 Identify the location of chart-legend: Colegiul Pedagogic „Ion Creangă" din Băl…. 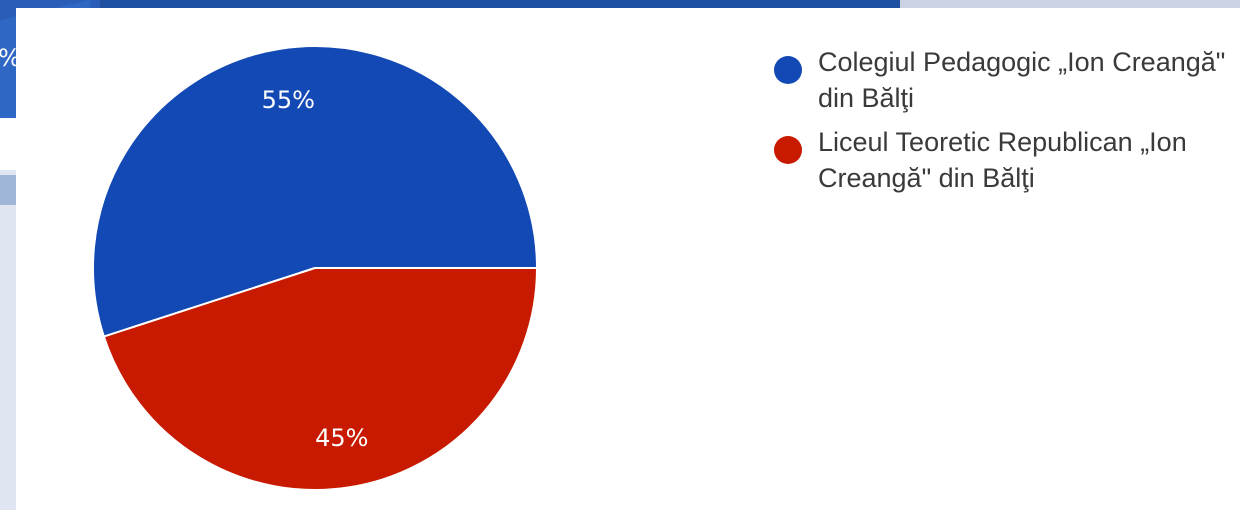
(1006, 124).